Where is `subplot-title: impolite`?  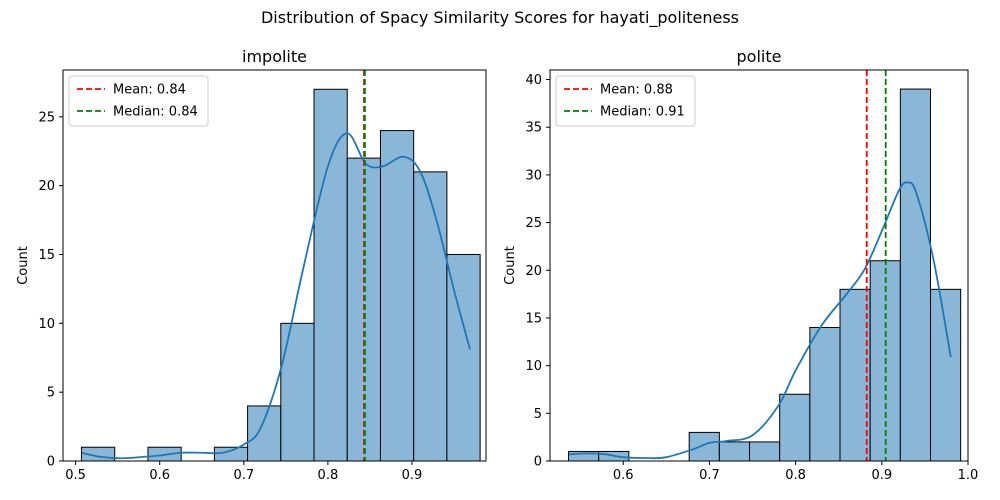 subplot-title: impolite is located at coordinates (274, 56).